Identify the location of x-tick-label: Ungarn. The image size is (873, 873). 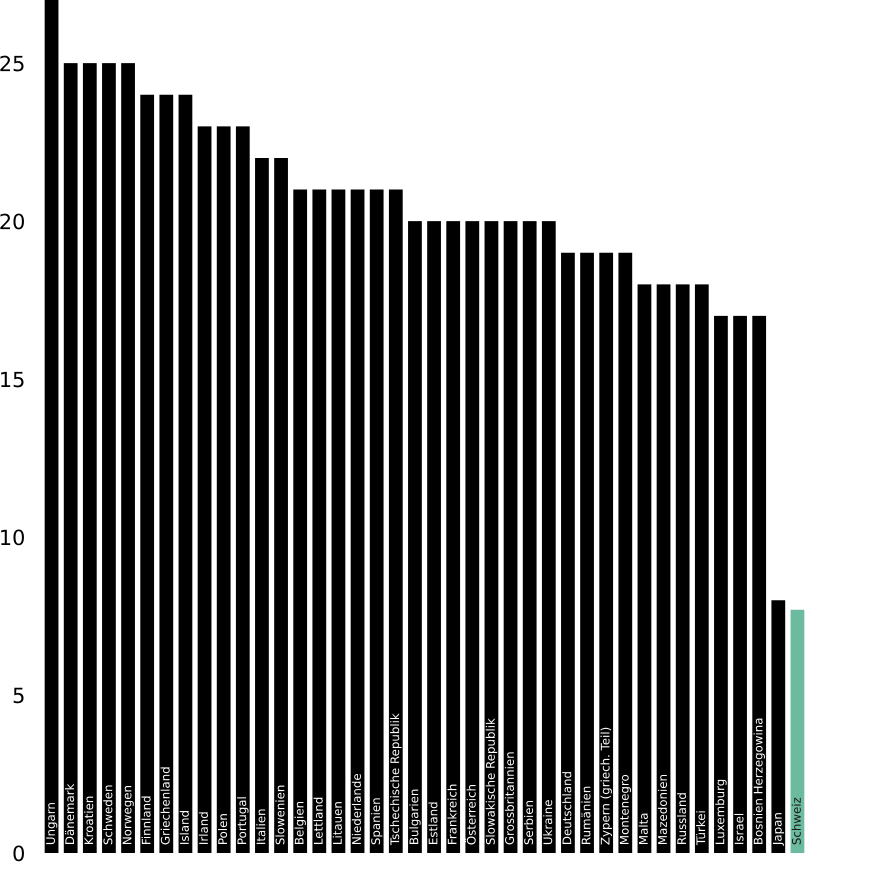
(52, 823).